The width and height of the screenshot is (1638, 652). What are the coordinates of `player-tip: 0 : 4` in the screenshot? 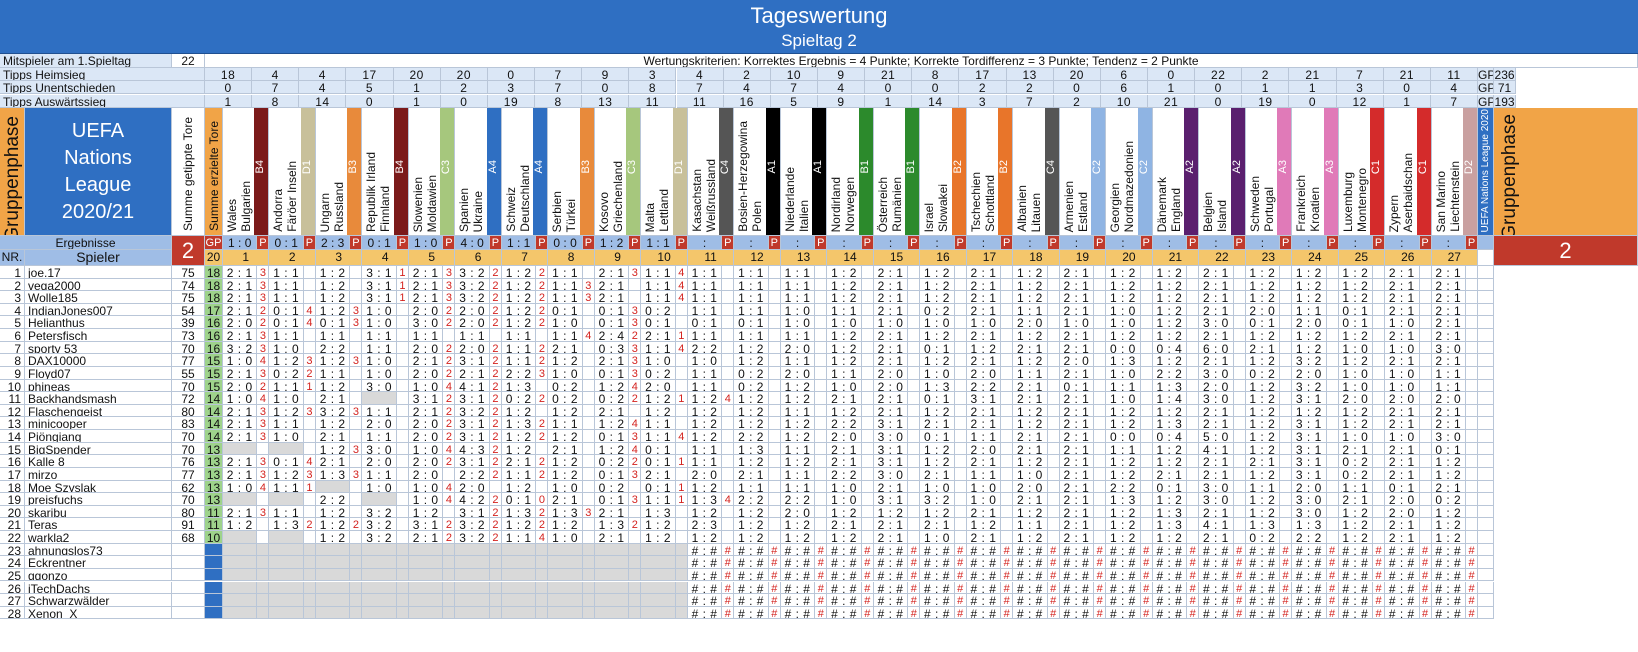 It's located at (1170, 348).